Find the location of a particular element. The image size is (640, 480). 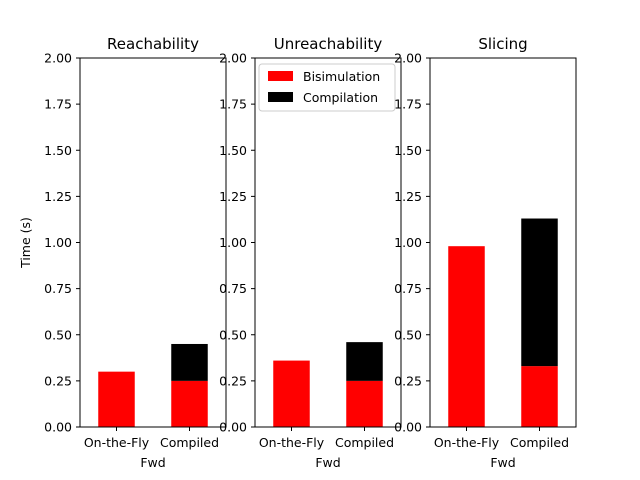

y-axis-label: Time (s) is located at coordinates (25, 243).